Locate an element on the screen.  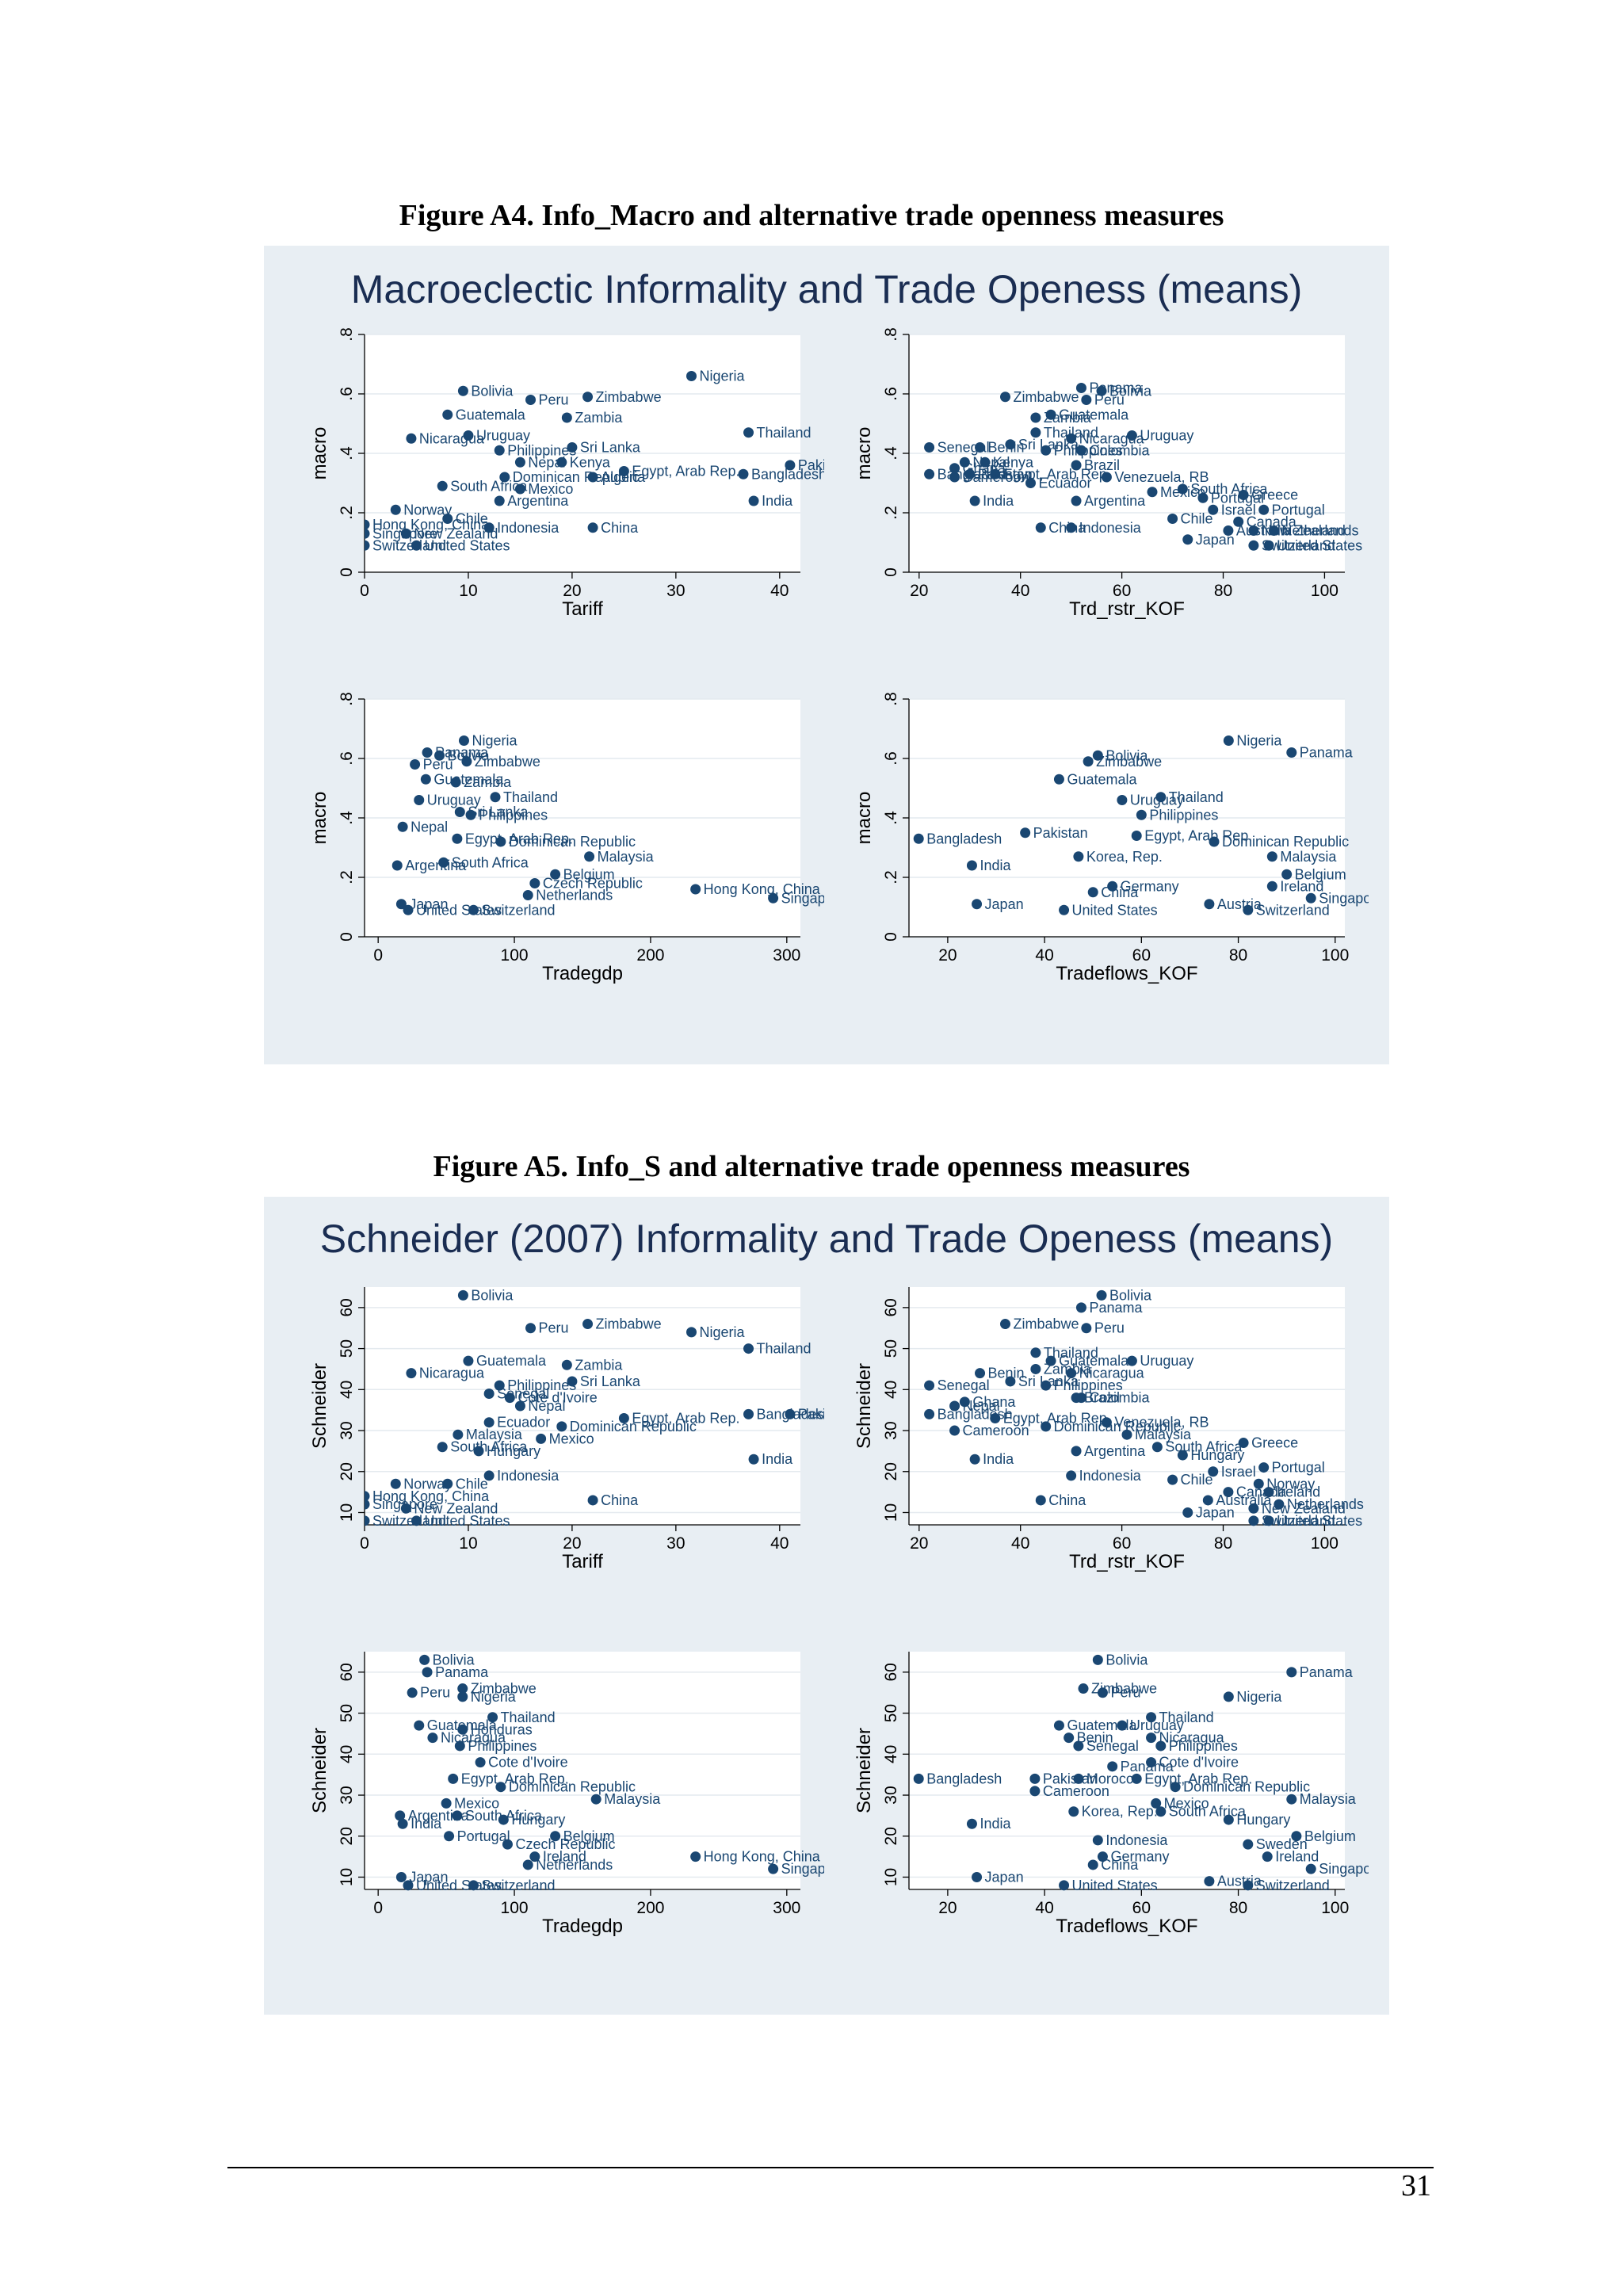
point-label-bolivia: Bolivia is located at coordinates (1131, 1295).